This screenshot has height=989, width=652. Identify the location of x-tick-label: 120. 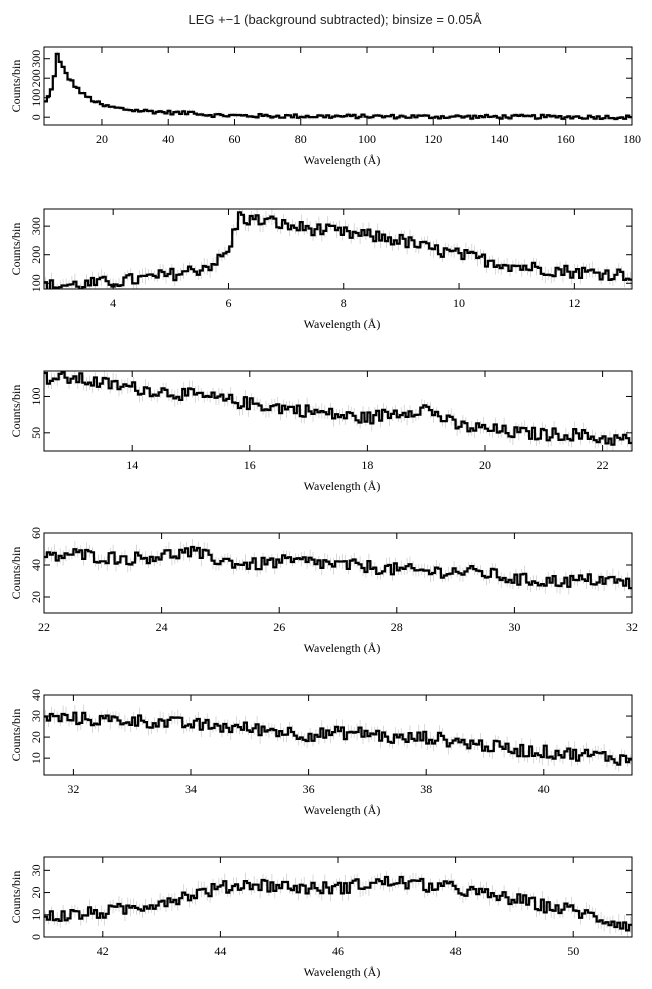
(433, 139).